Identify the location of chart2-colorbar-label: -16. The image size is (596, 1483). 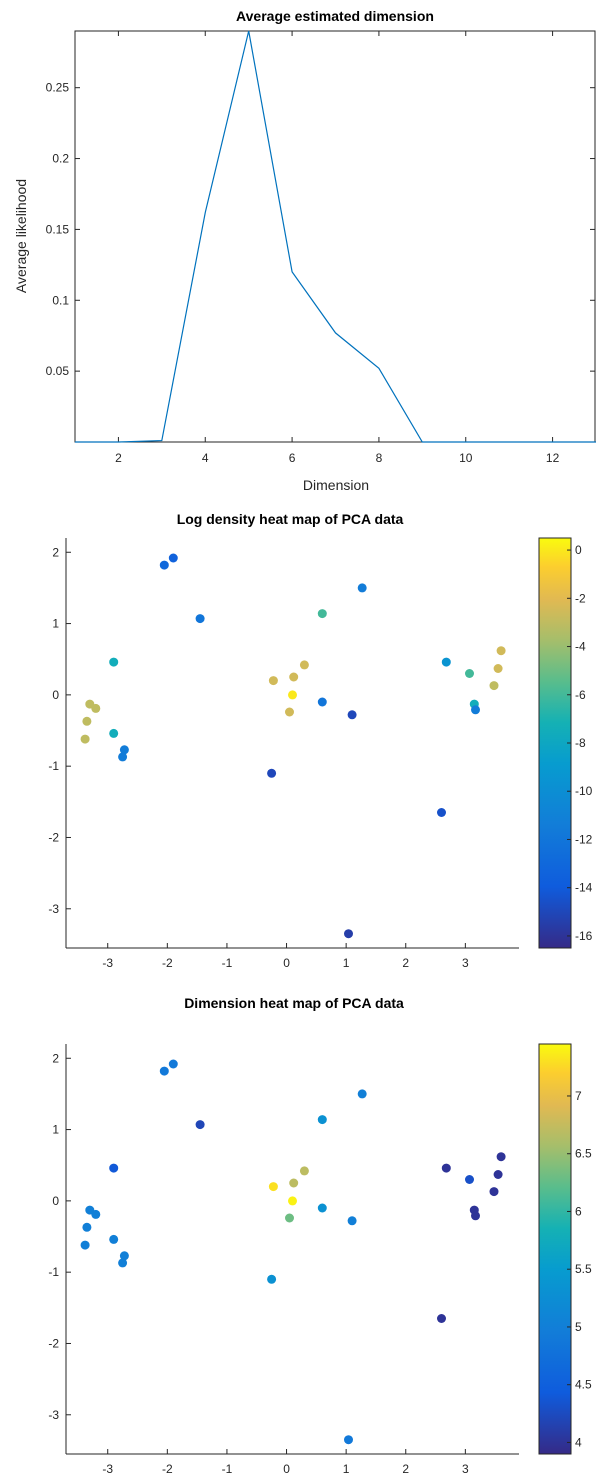
(584, 936).